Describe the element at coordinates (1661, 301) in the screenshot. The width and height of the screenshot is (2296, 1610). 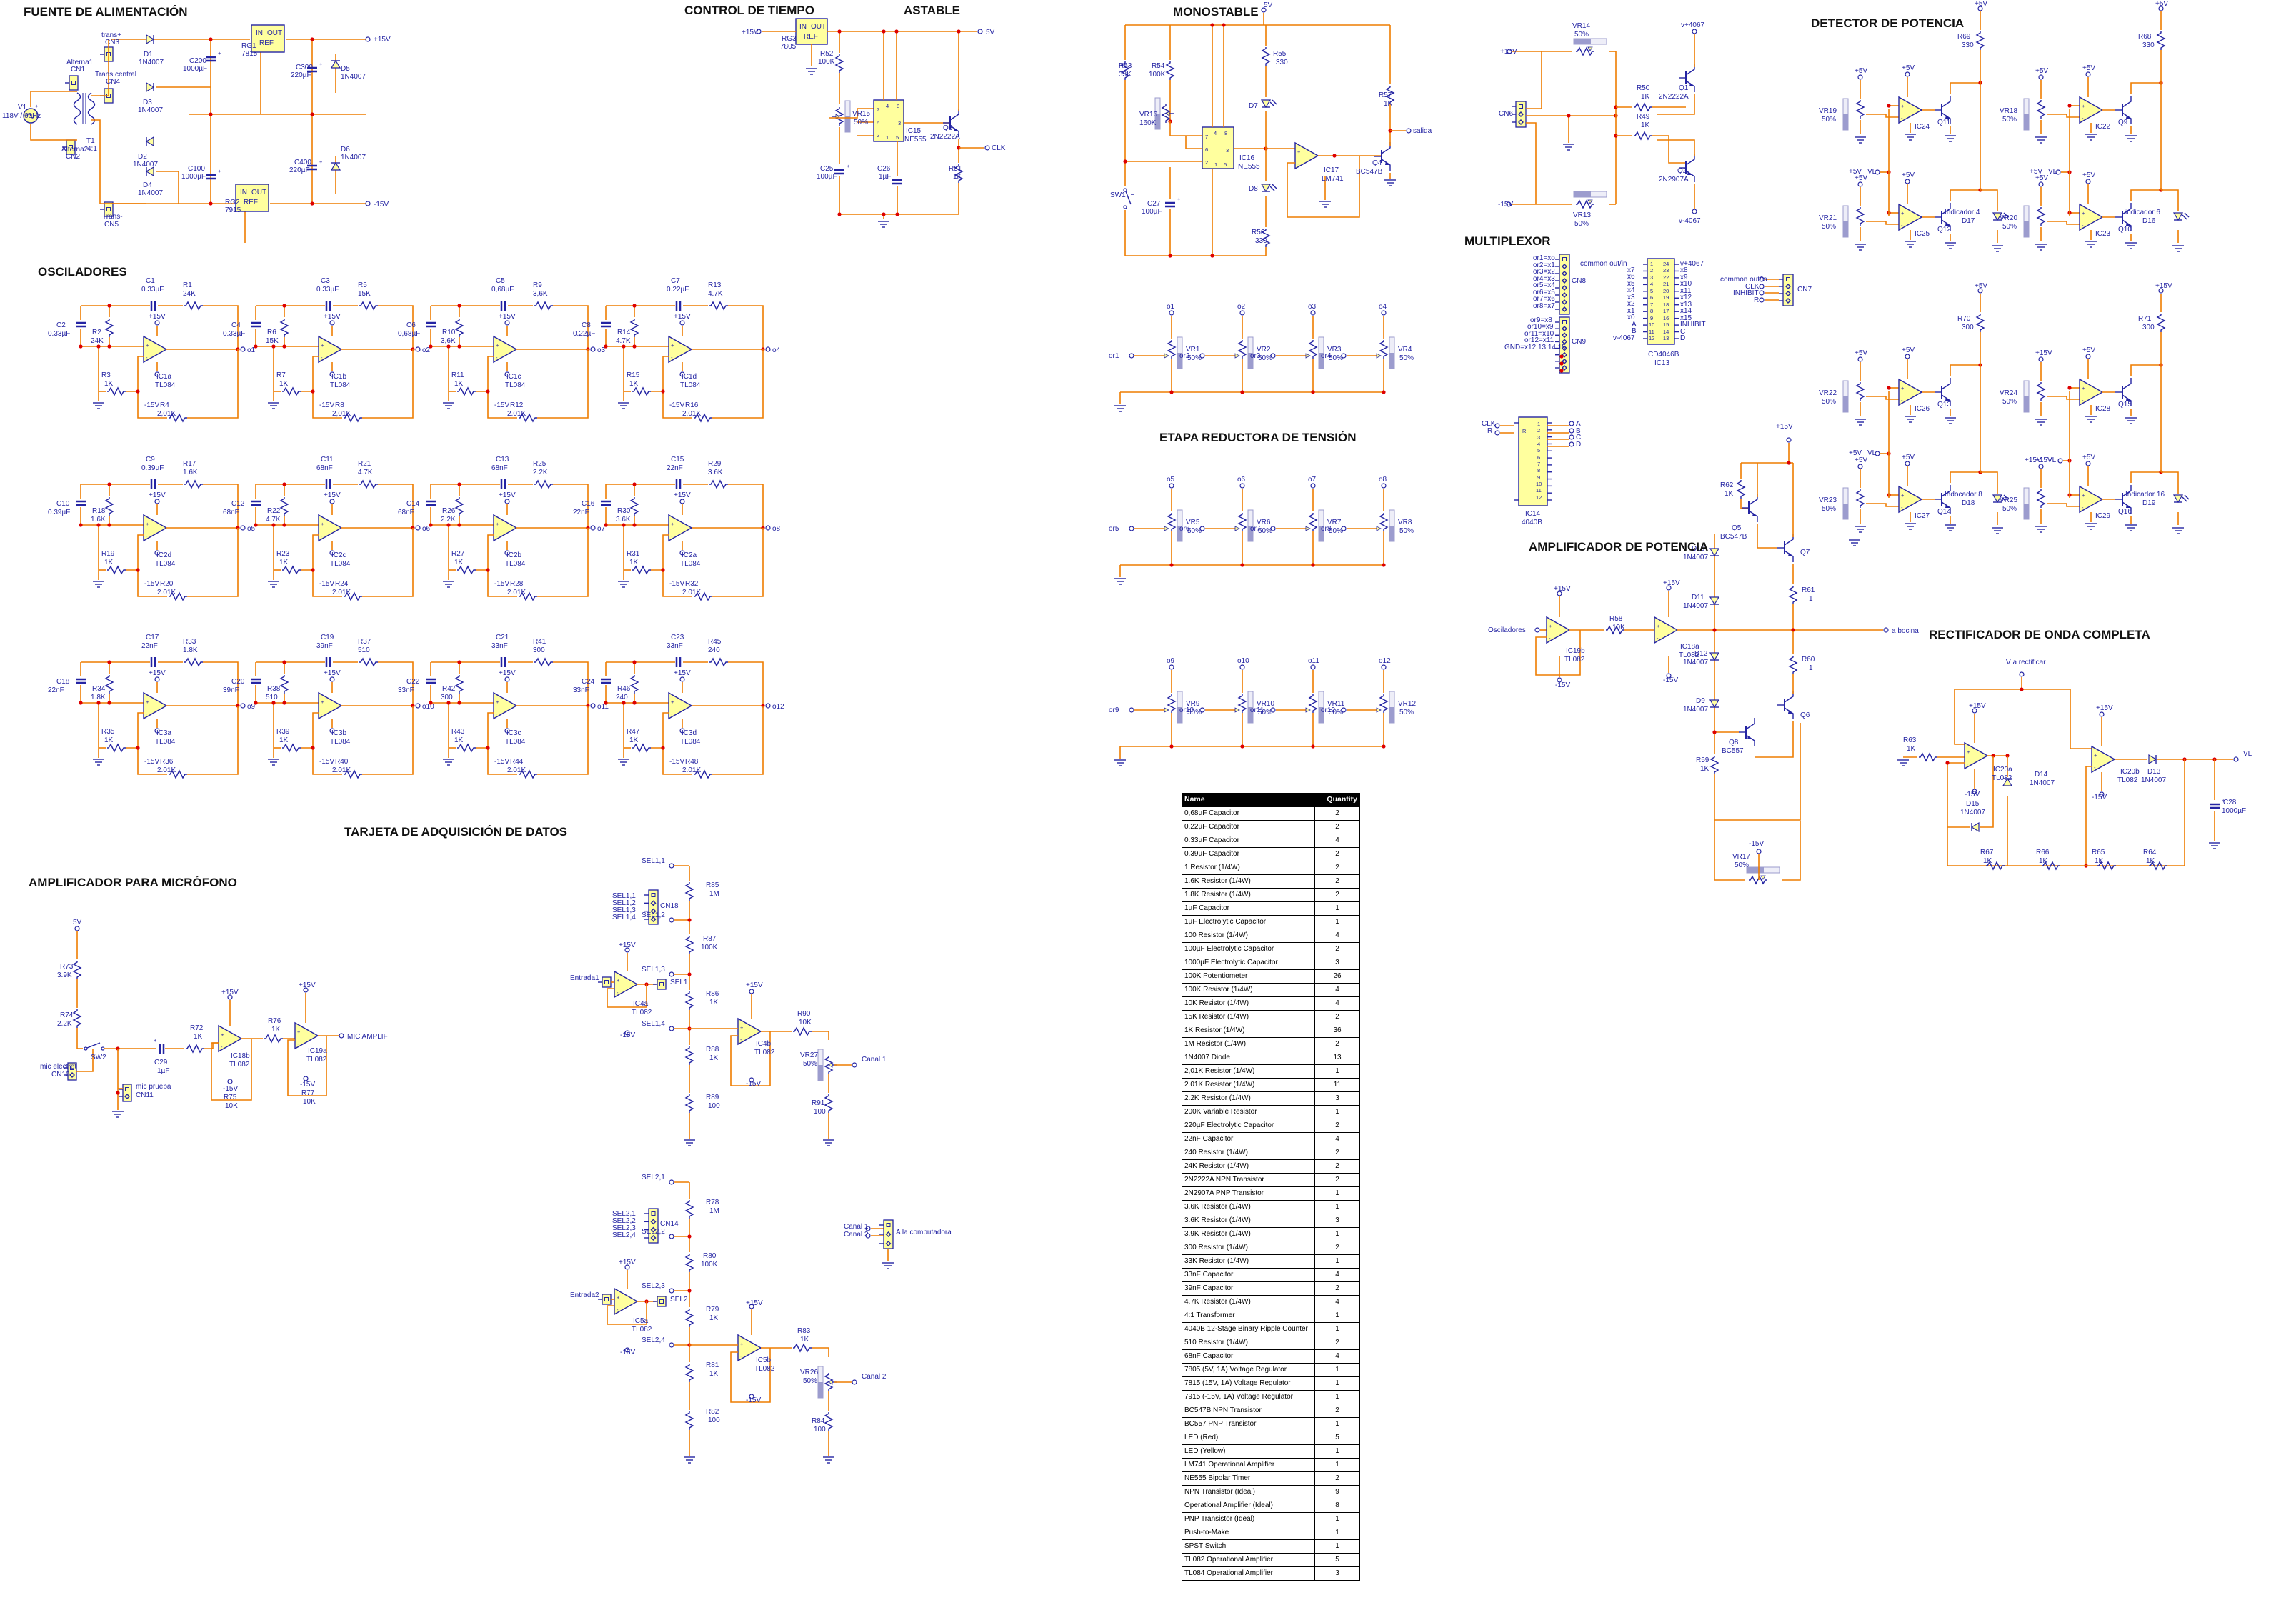
I see `ic-box` at that location.